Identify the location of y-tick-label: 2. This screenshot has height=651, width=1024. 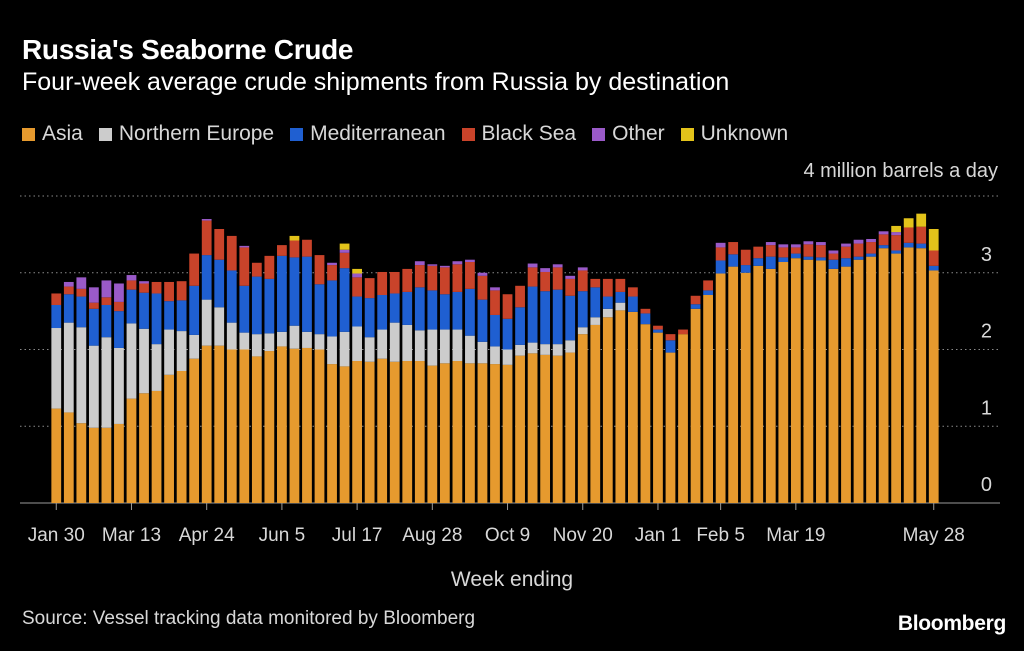
(986, 332).